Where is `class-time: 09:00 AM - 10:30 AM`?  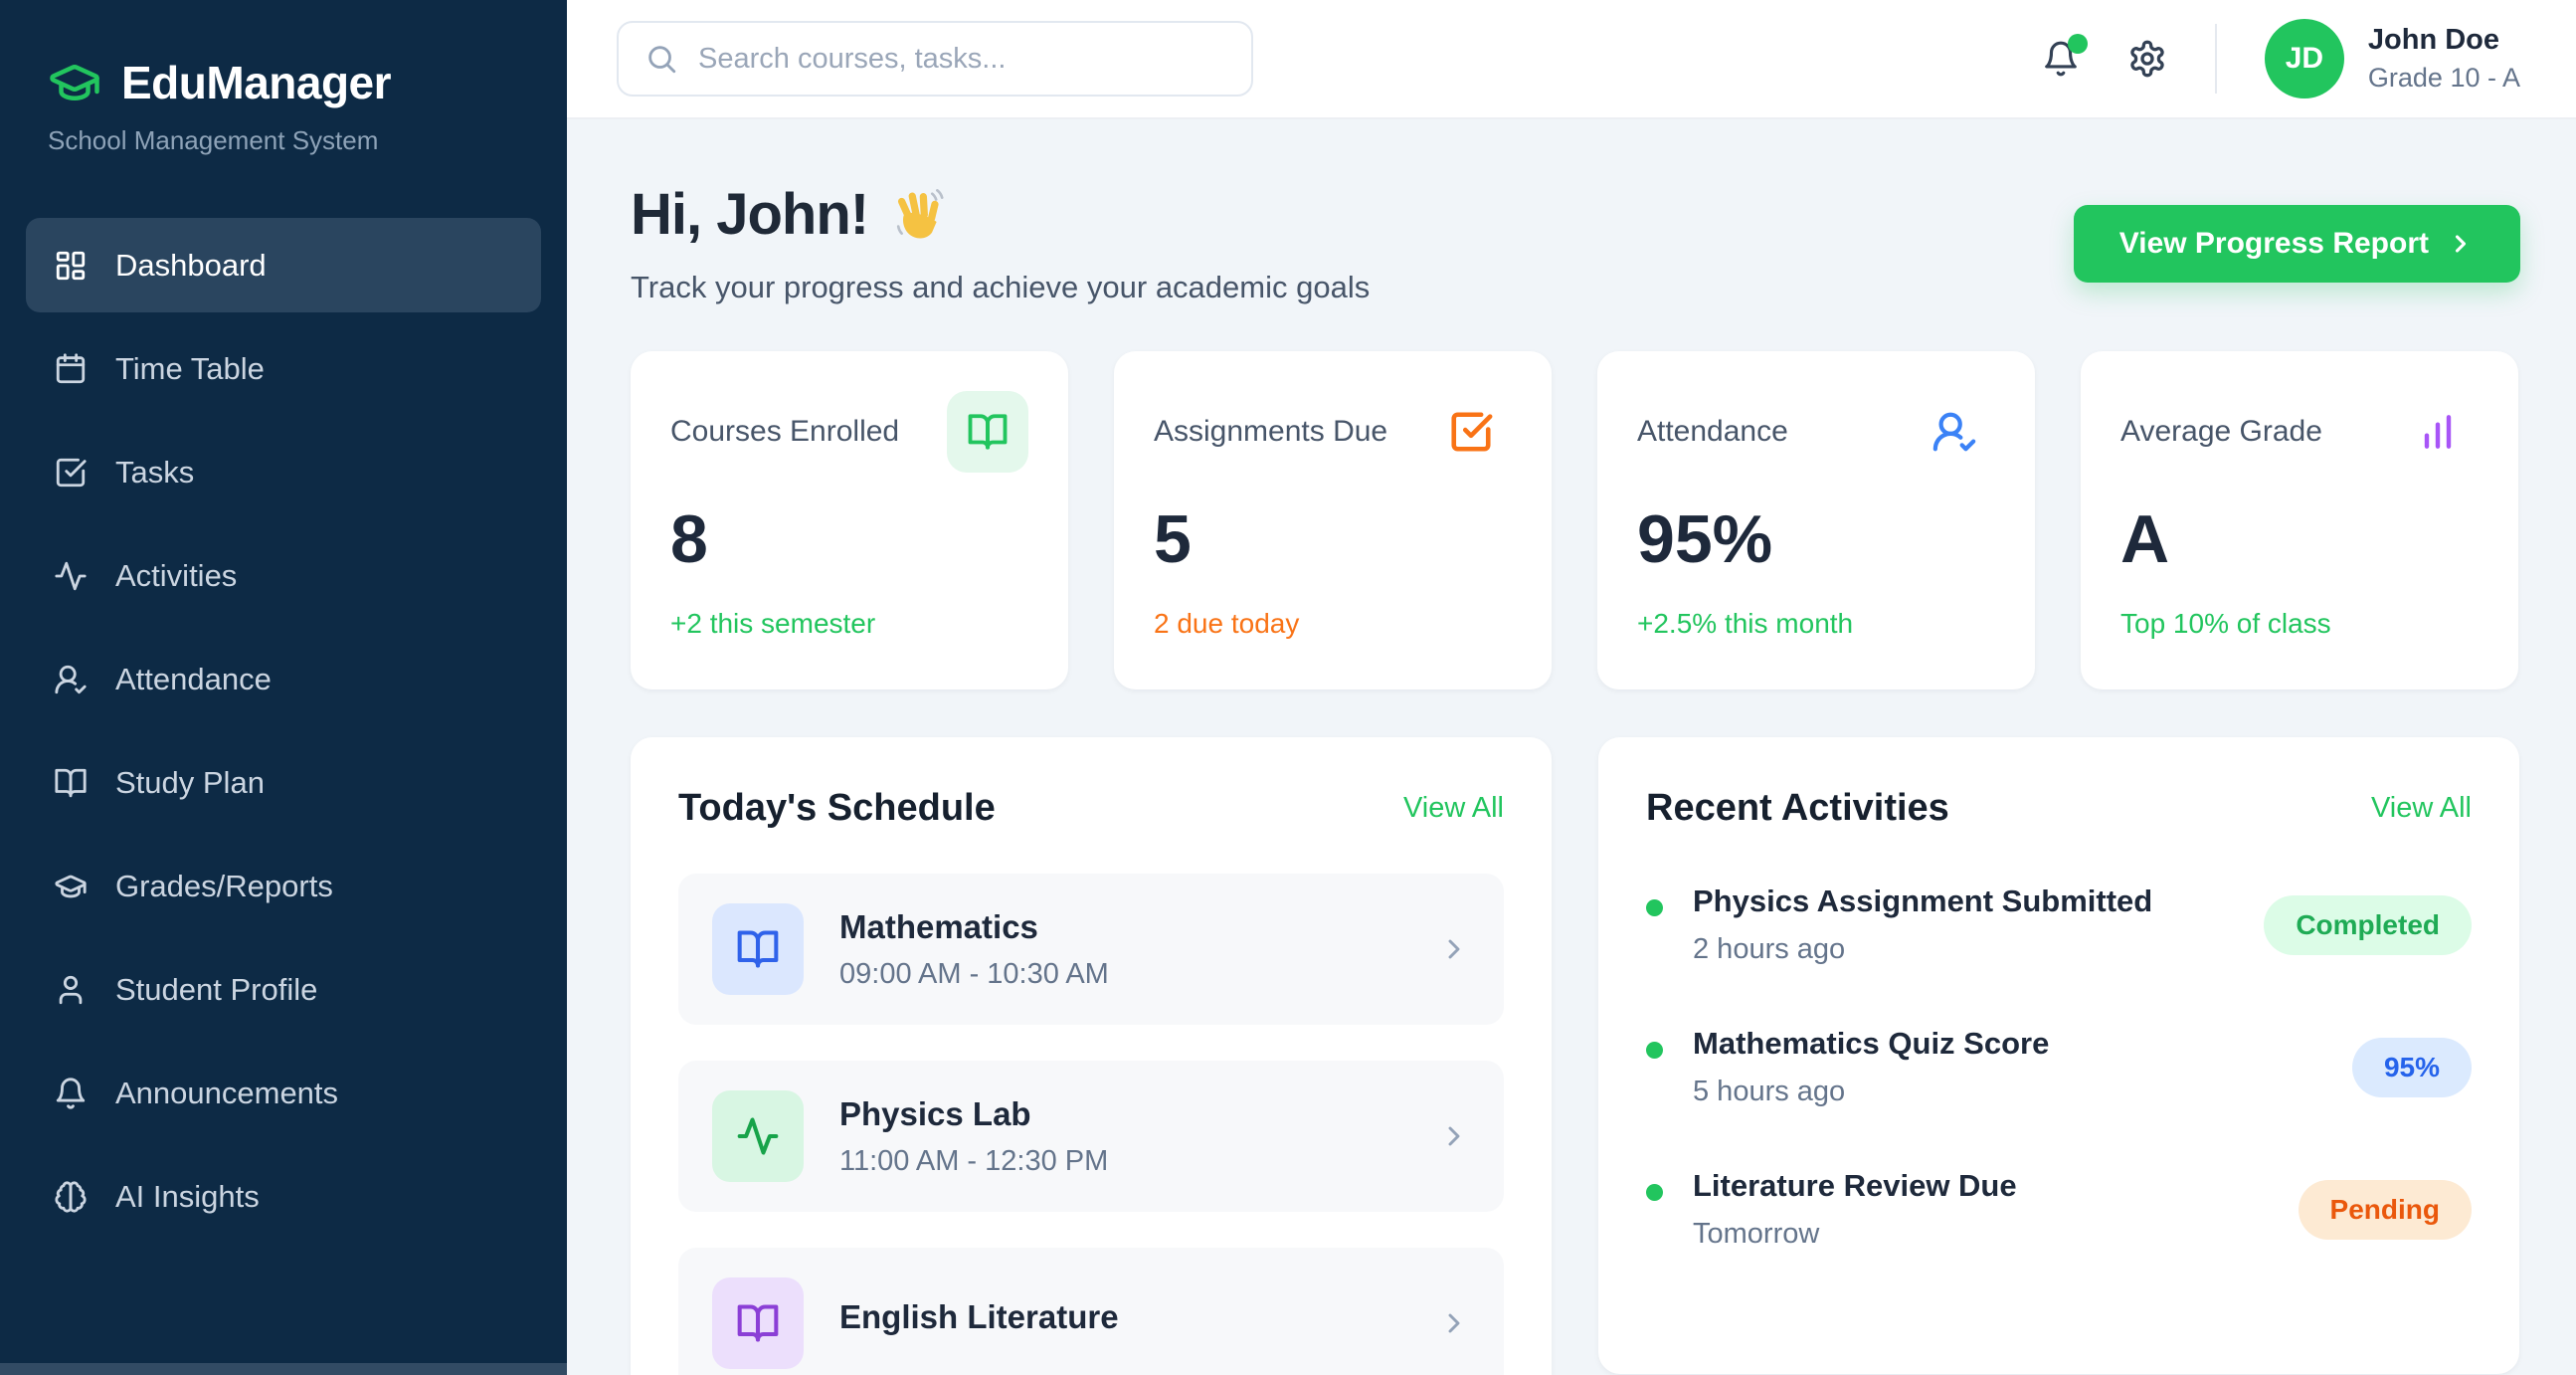 class-time: 09:00 AM - 10:30 AM is located at coordinates (974, 973).